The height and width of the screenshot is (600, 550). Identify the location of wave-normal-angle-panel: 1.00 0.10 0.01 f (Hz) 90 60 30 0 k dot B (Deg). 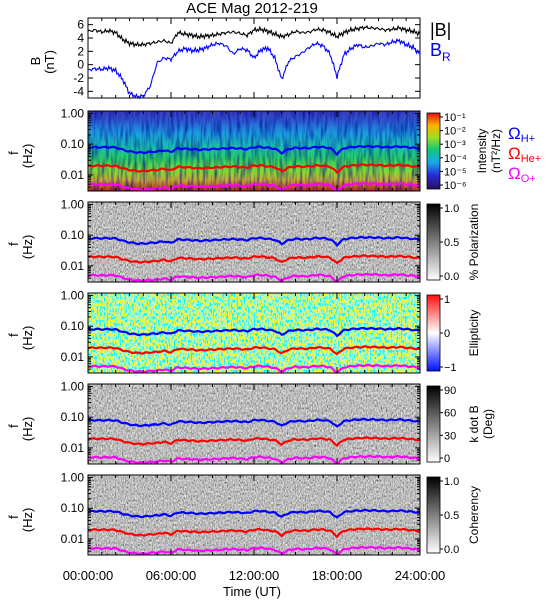
(250, 422).